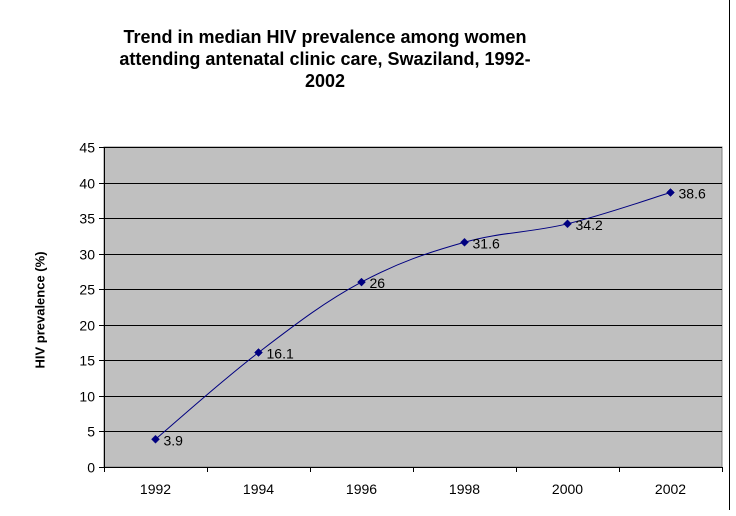 This screenshot has width=736, height=516. Describe the element at coordinates (91, 432) in the screenshot. I see `y-tick-label-5: 5` at that location.